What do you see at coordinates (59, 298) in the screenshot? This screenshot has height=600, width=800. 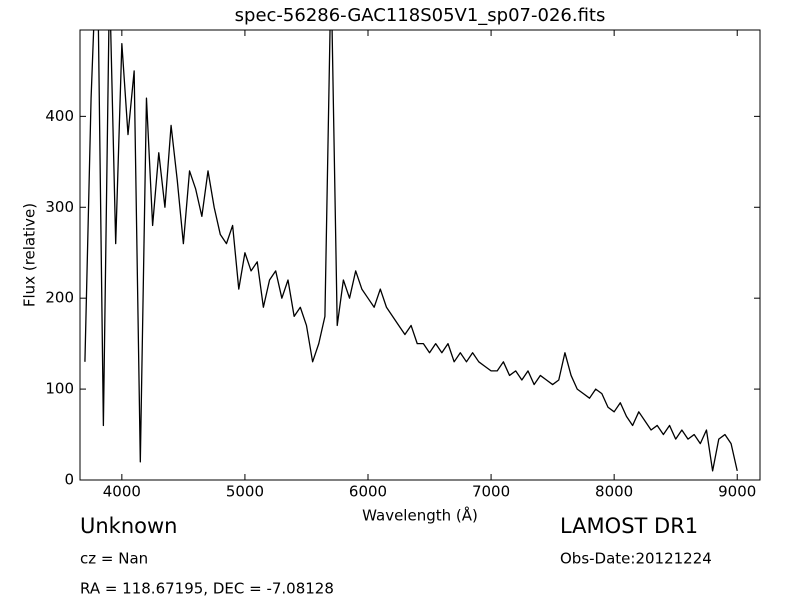 I see `y-tick-label: 200` at bounding box center [59, 298].